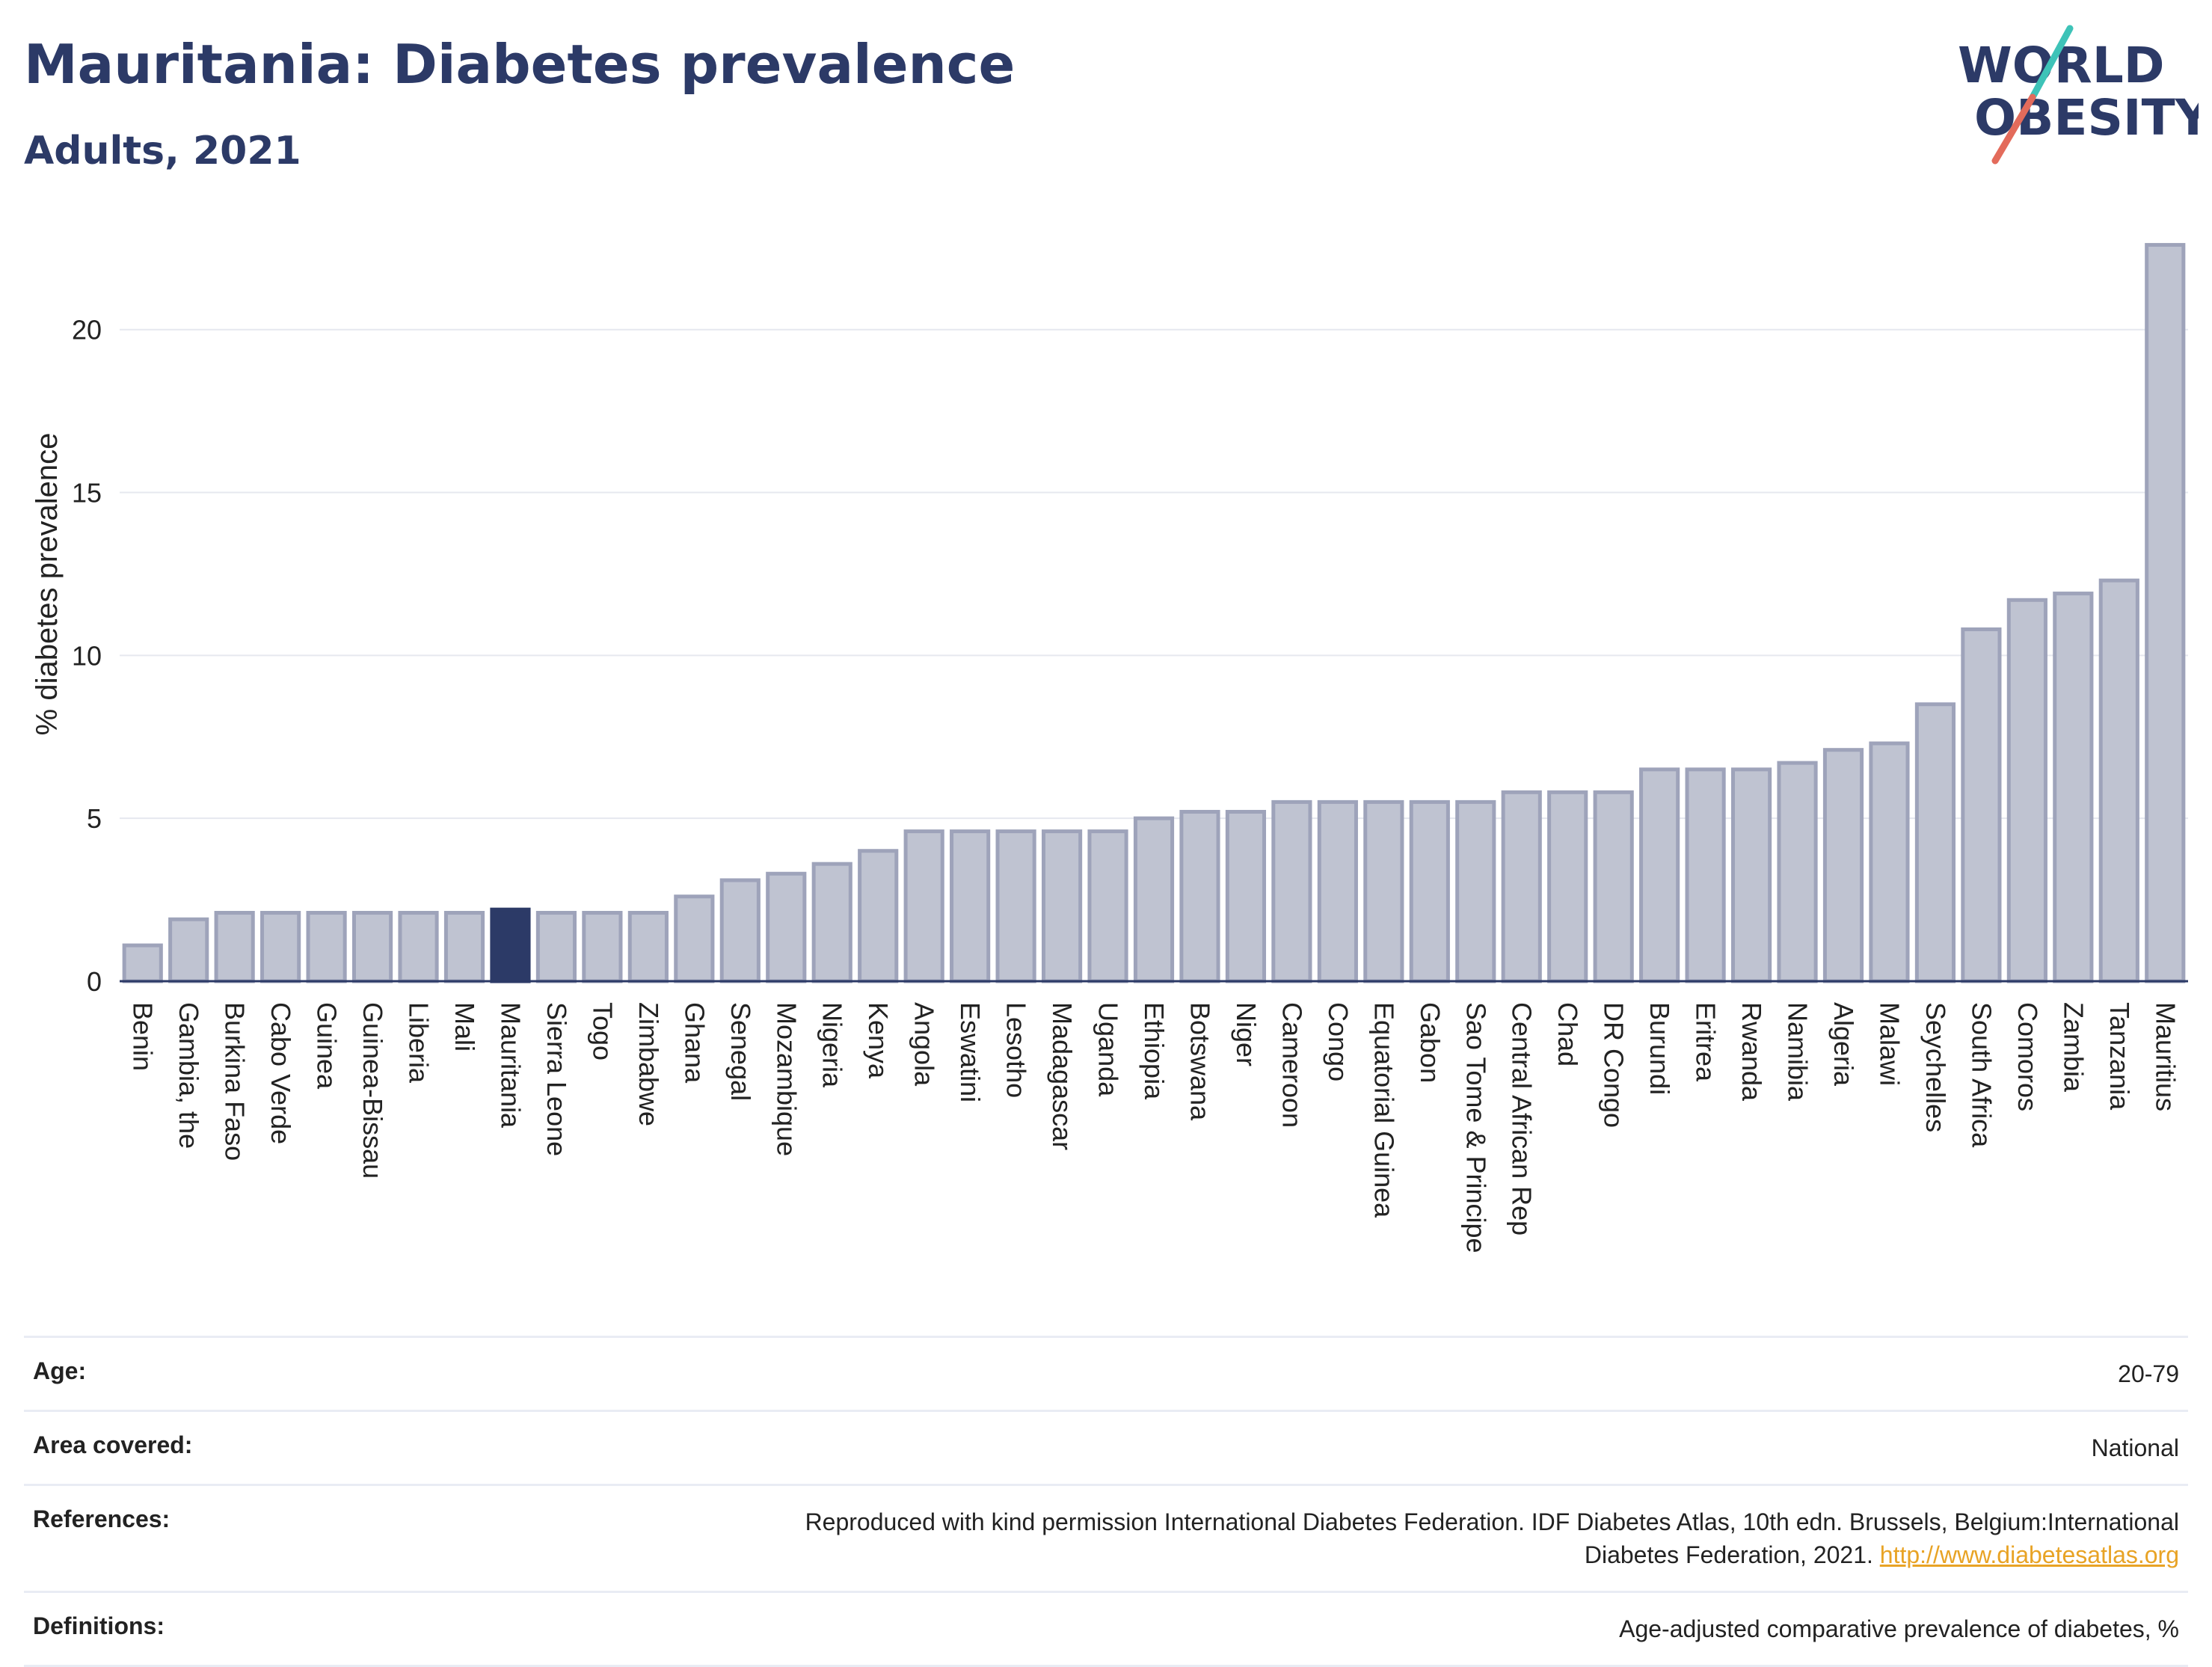 The height and width of the screenshot is (1667, 2212). I want to click on x-tick-label: Namibia, so click(1798, 1052).